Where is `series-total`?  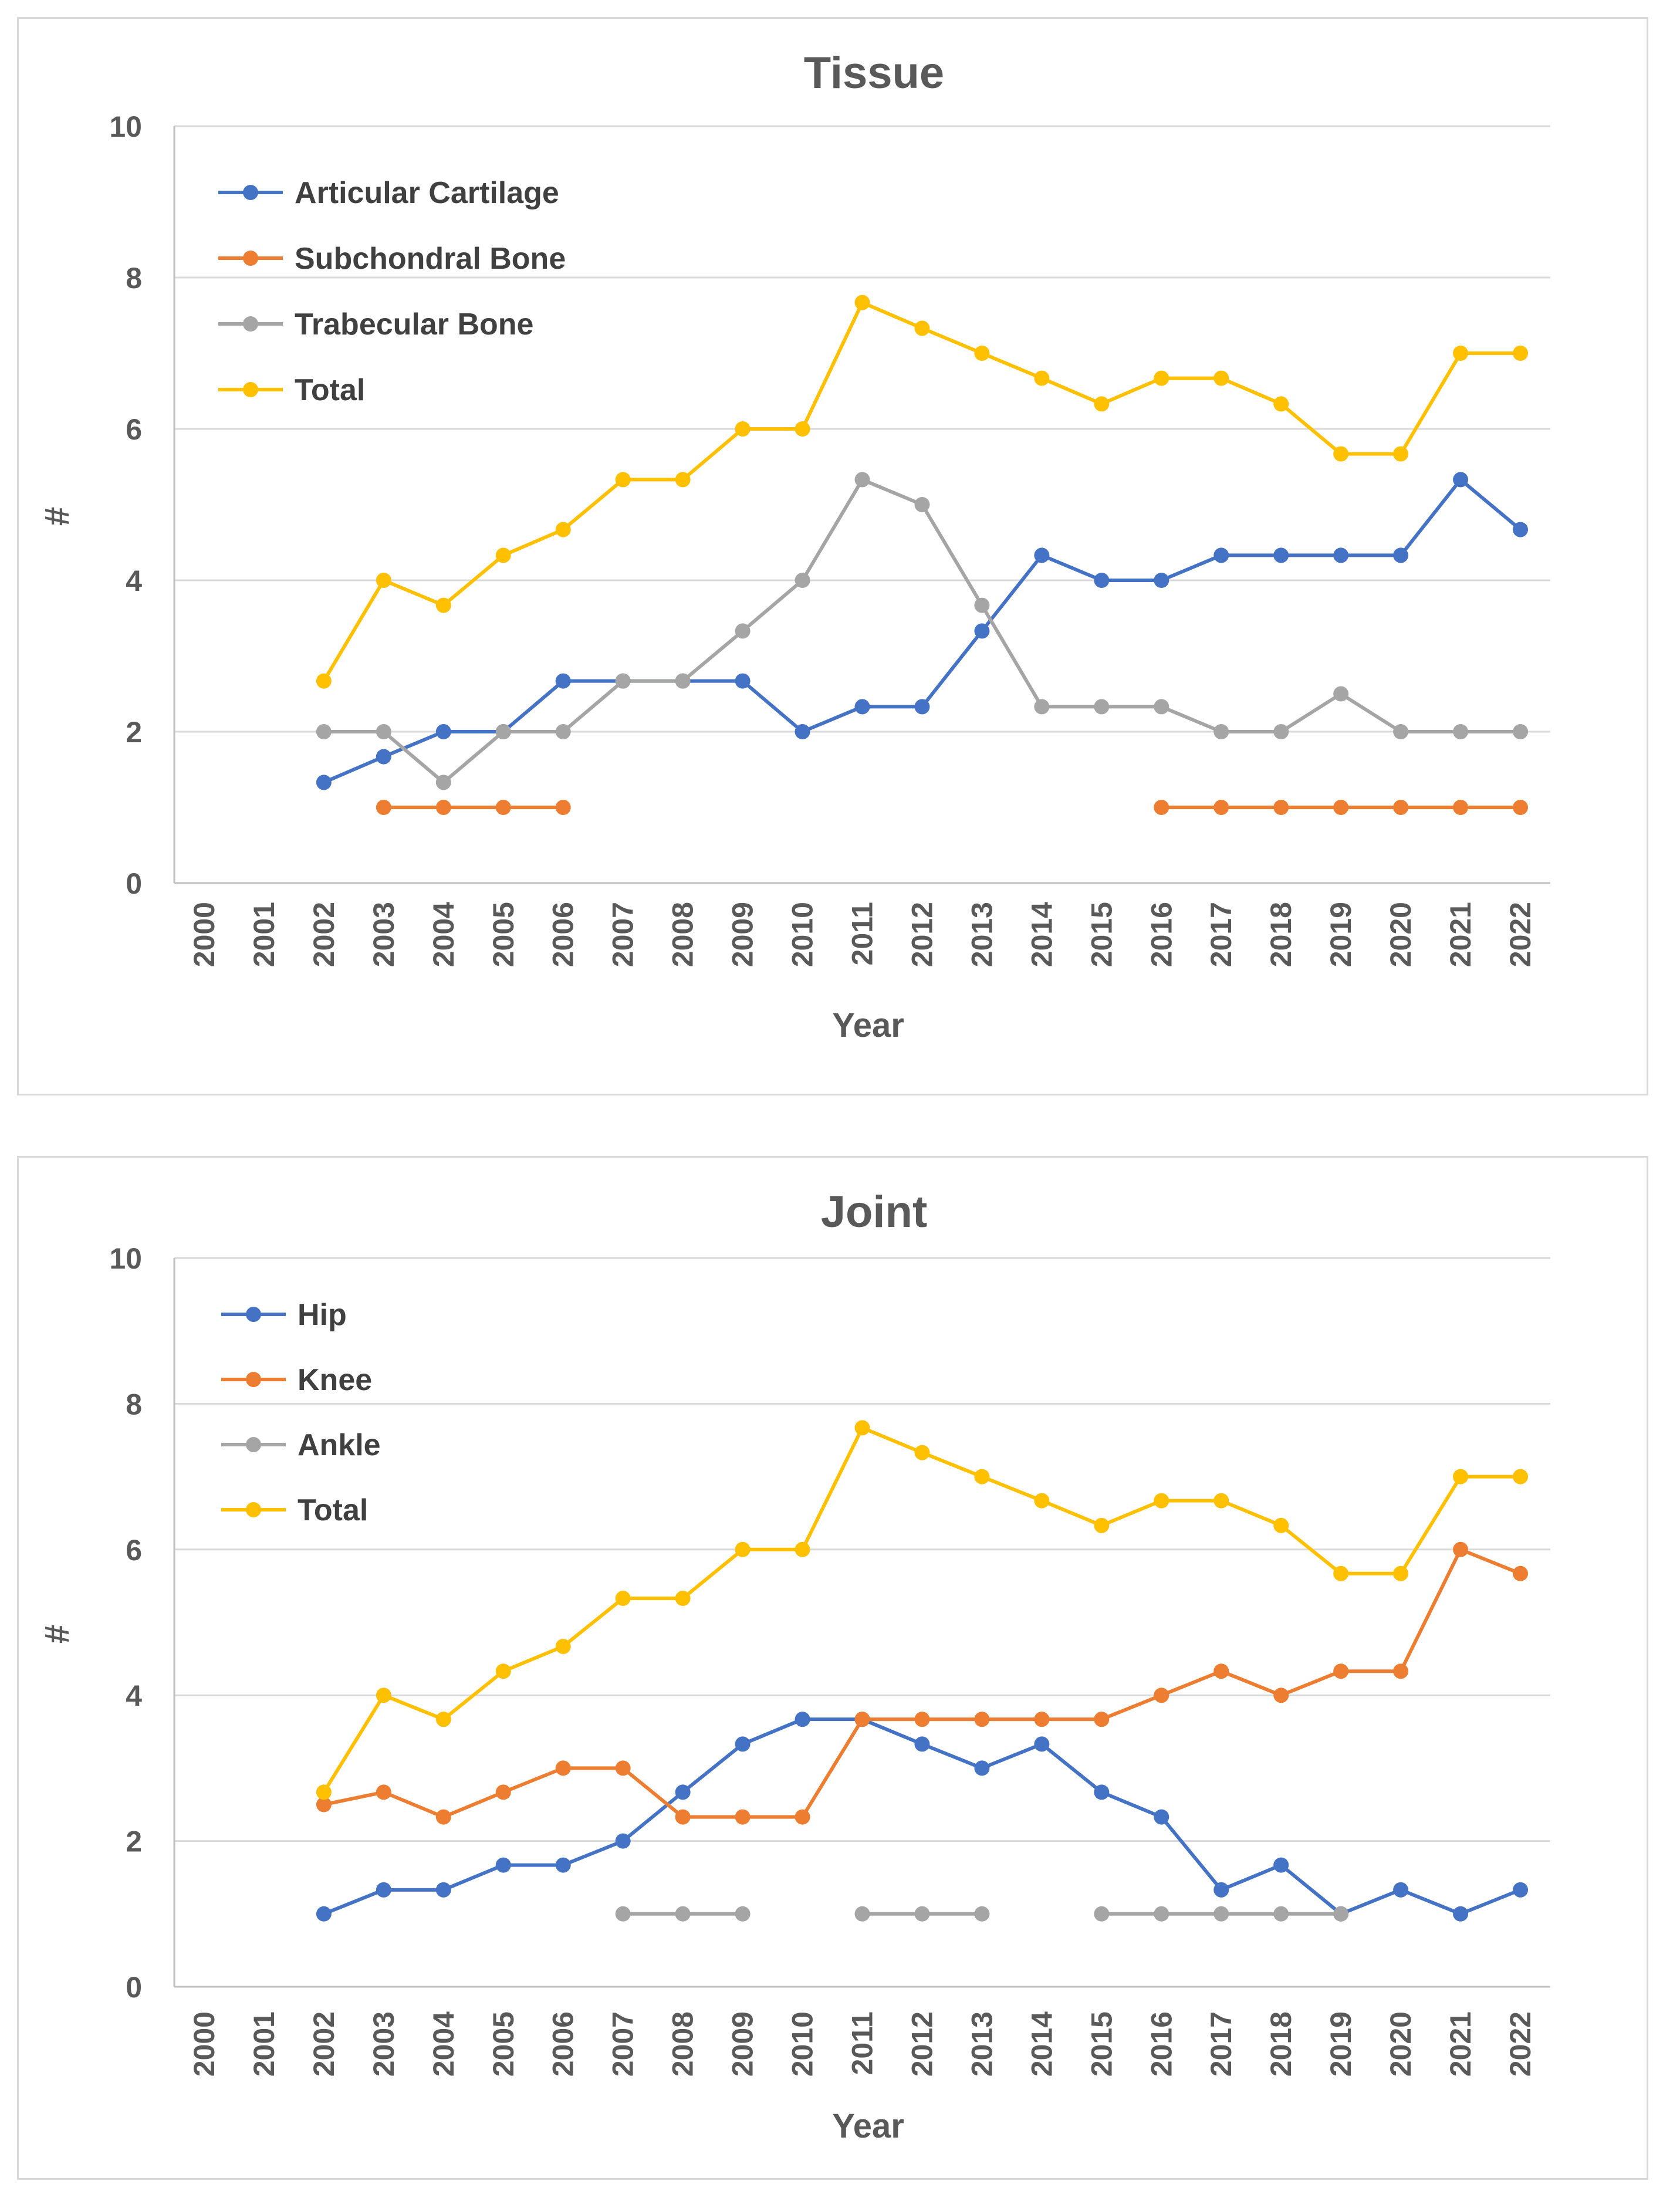
series-total is located at coordinates (923, 1610).